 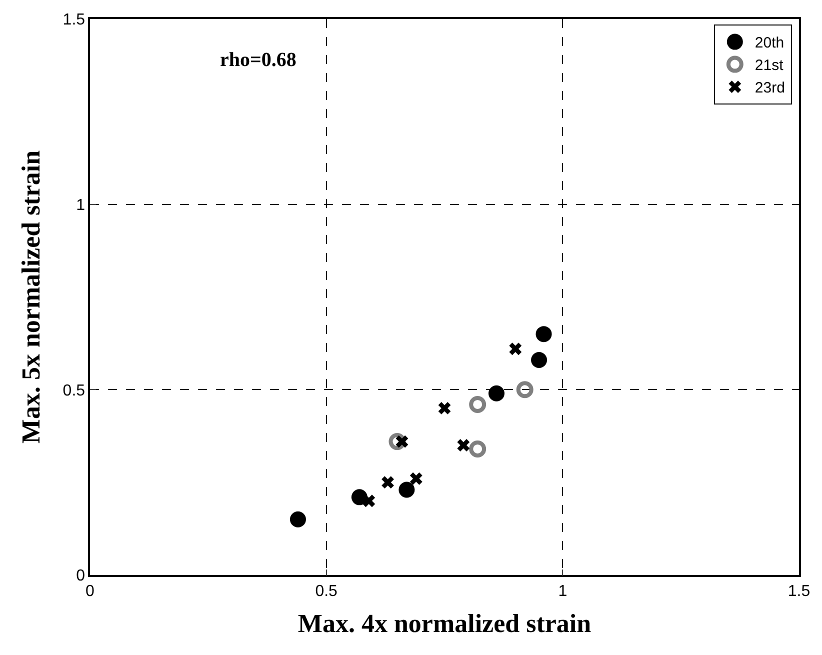 What do you see at coordinates (563, 591) in the screenshot?
I see `x-tick-label: 1` at bounding box center [563, 591].